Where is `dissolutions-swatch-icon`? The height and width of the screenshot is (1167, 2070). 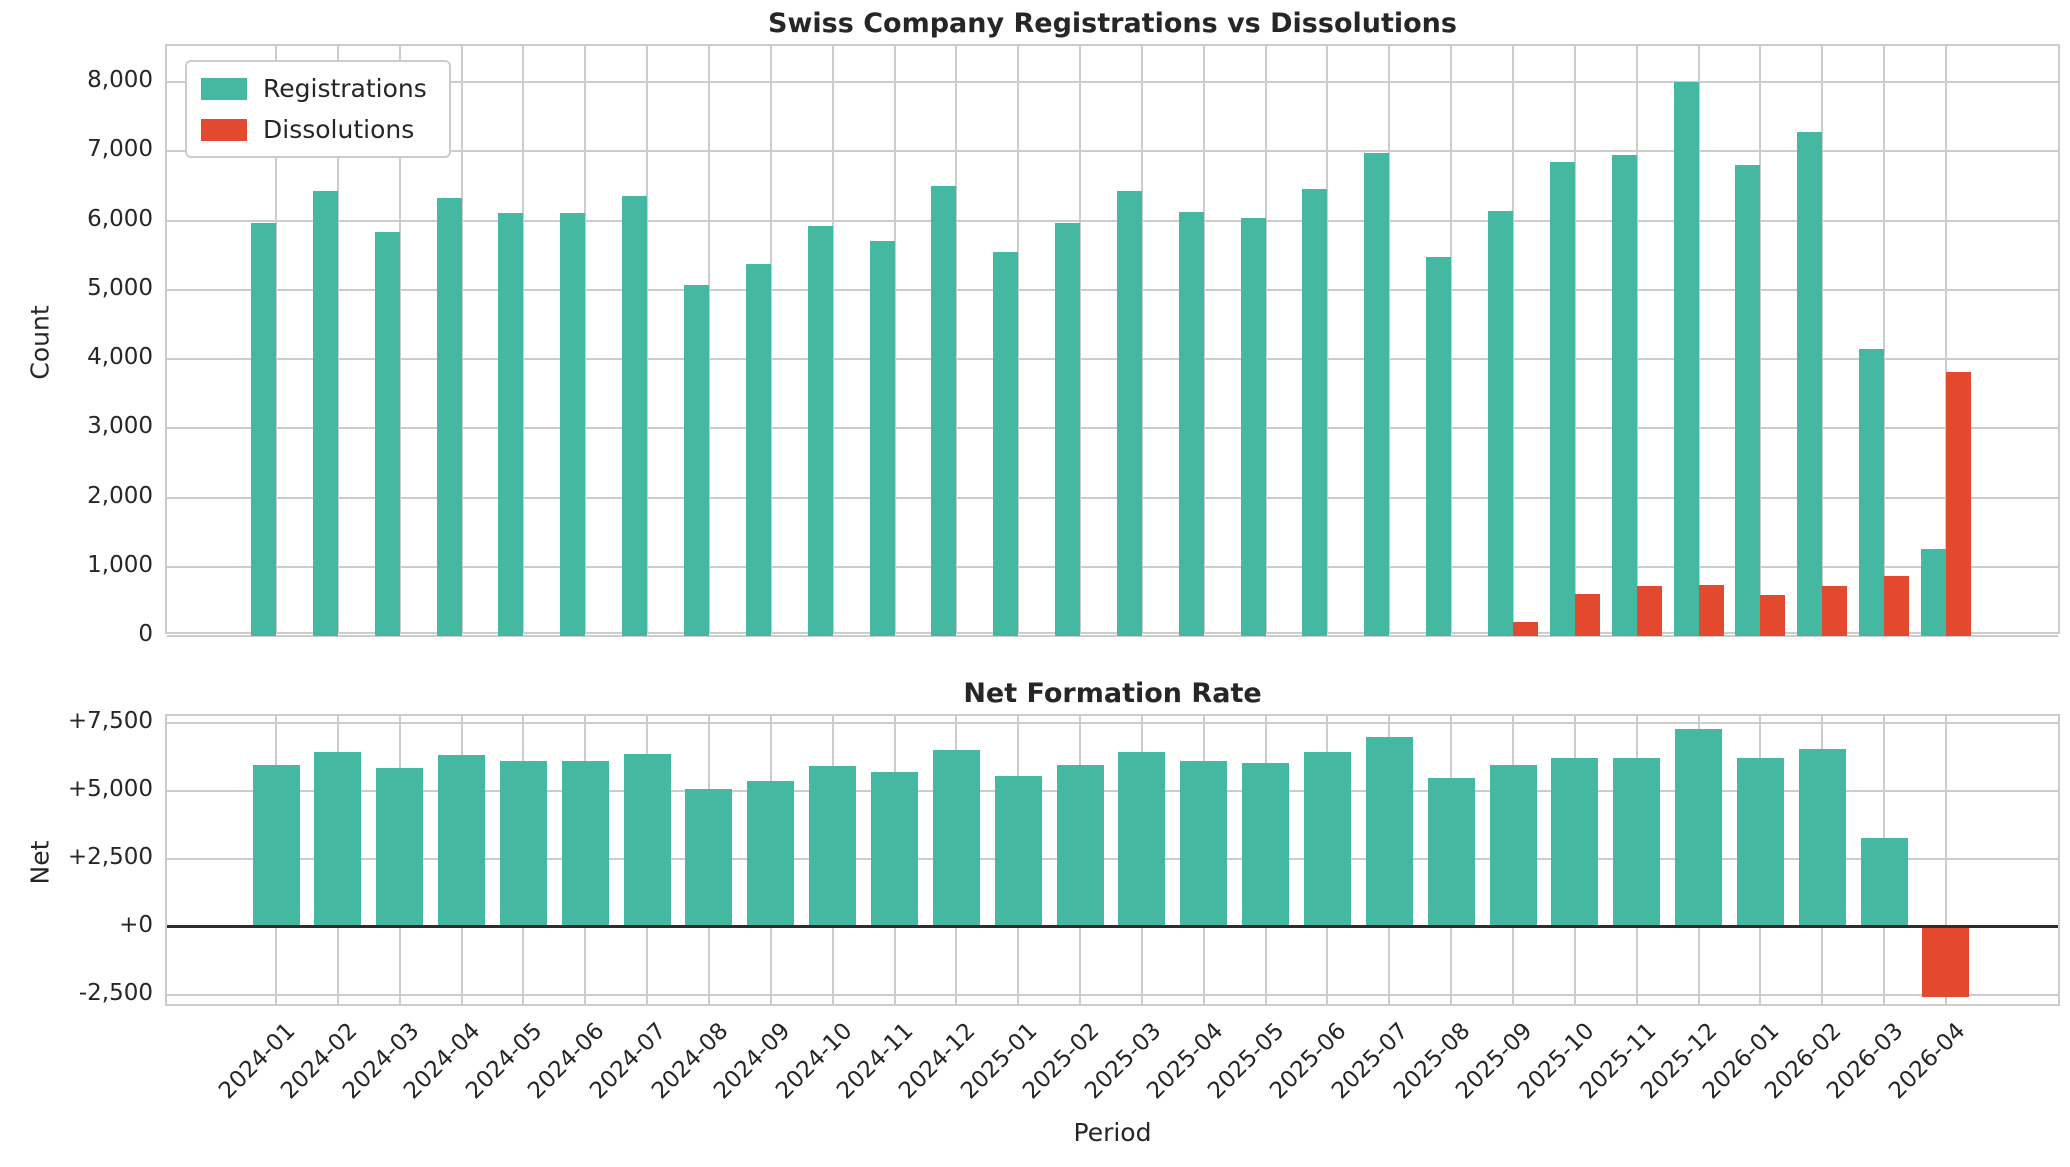
dissolutions-swatch-icon is located at coordinates (224, 129).